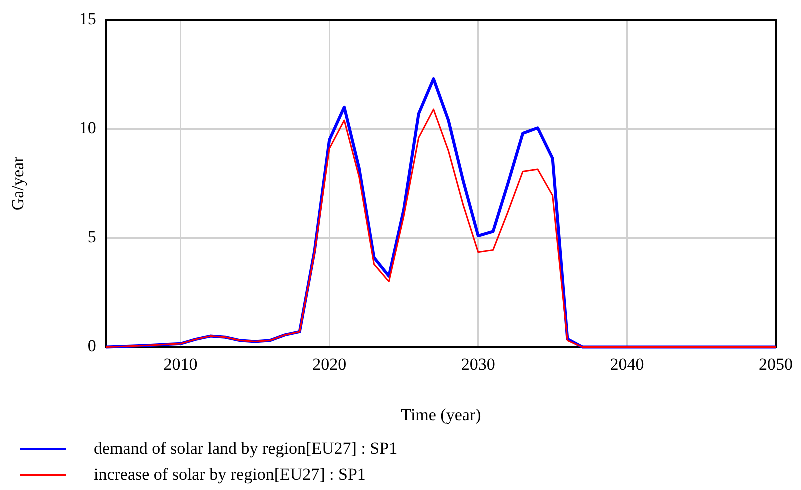 The width and height of the screenshot is (801, 490). Describe the element at coordinates (92, 237) in the screenshot. I see `y-tick-label: 5` at that location.